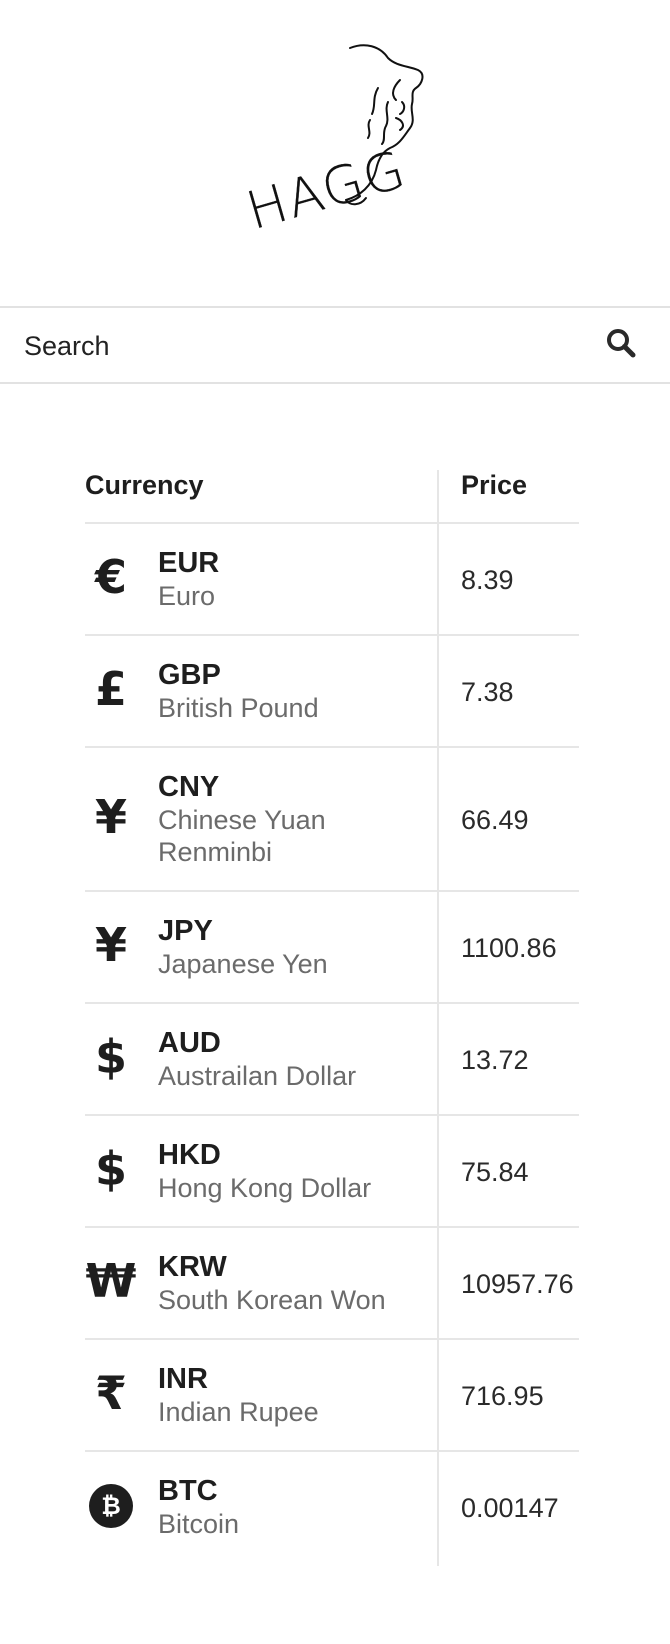  What do you see at coordinates (332, 1394) in the screenshot?
I see `table-row: ₹ INR Indian Rupee 716.95` at bounding box center [332, 1394].